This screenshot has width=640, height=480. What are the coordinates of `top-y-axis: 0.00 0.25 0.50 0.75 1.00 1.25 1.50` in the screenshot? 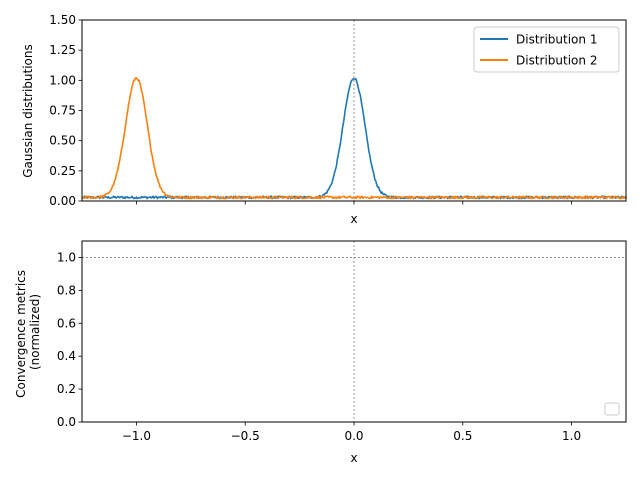 It's located at (65, 110).